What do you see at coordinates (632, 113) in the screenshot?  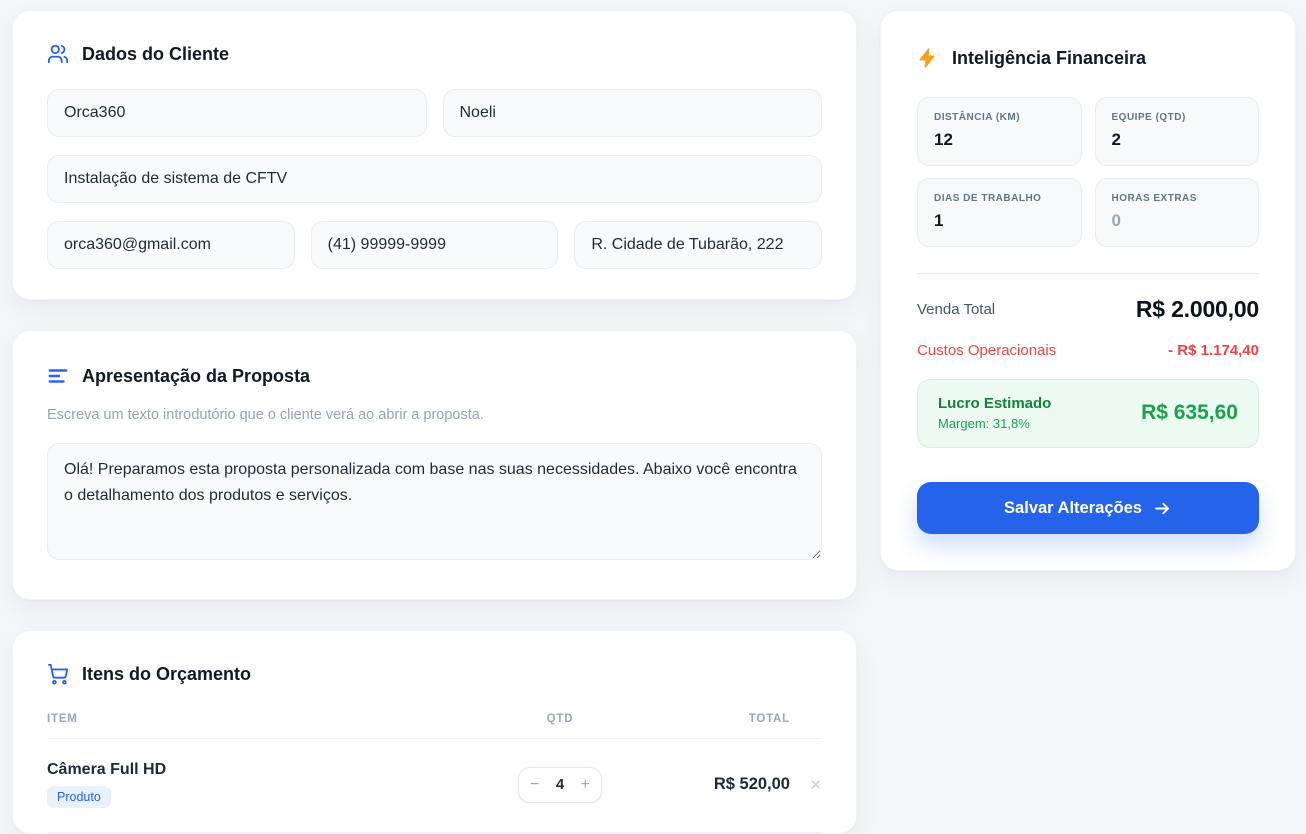 I see `contact-field` at bounding box center [632, 113].